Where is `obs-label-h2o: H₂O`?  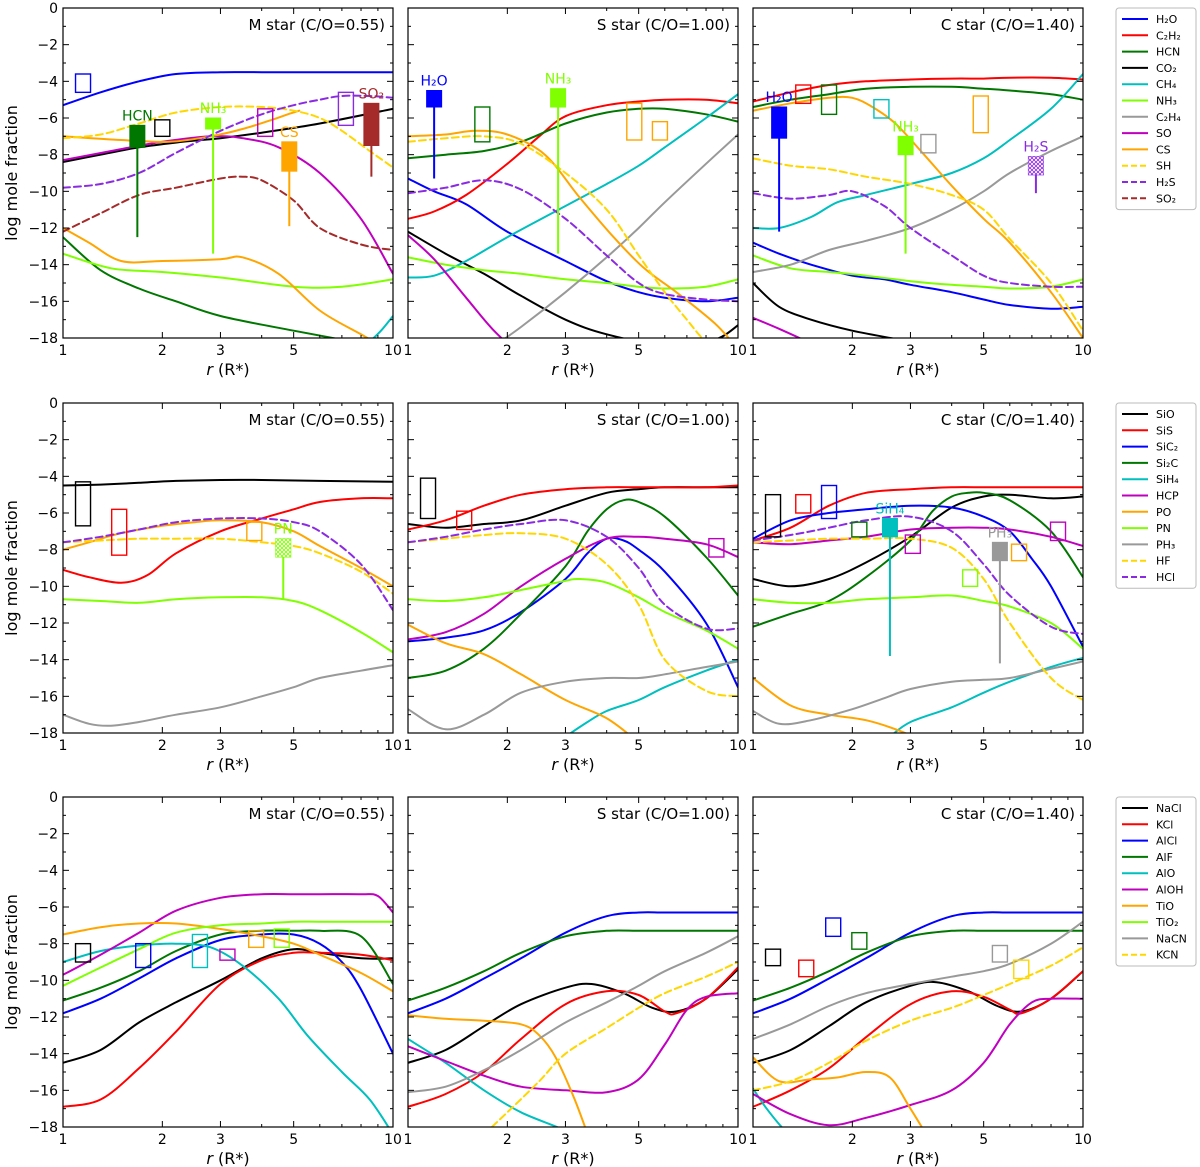
obs-label-h2o: H₂O is located at coordinates (434, 82).